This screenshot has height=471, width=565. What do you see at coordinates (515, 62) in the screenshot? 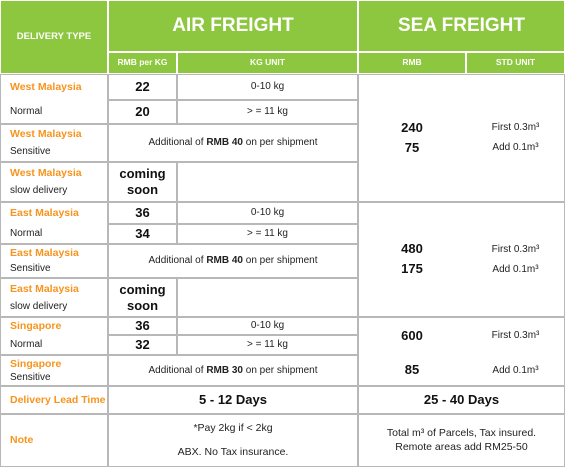
I see `subheader-label: STD UNIT` at bounding box center [515, 62].